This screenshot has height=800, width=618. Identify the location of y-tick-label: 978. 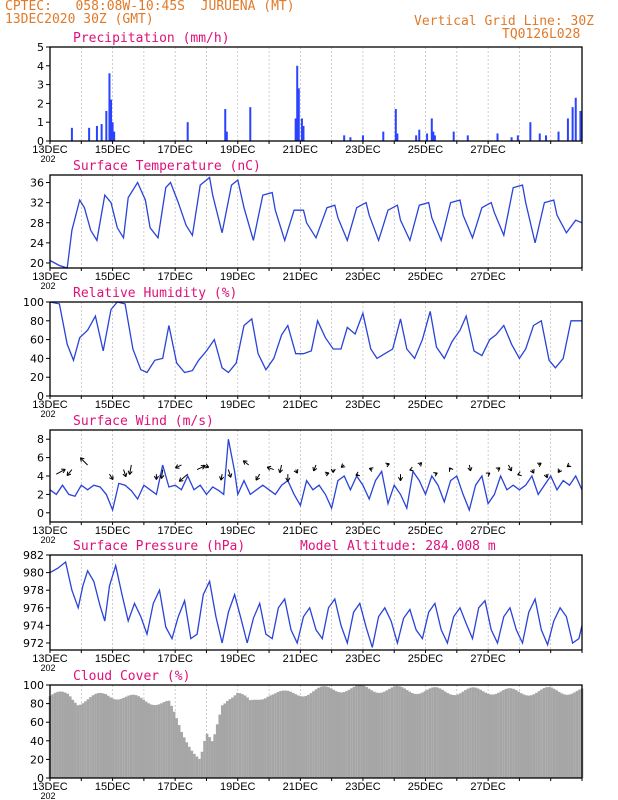
(33, 590).